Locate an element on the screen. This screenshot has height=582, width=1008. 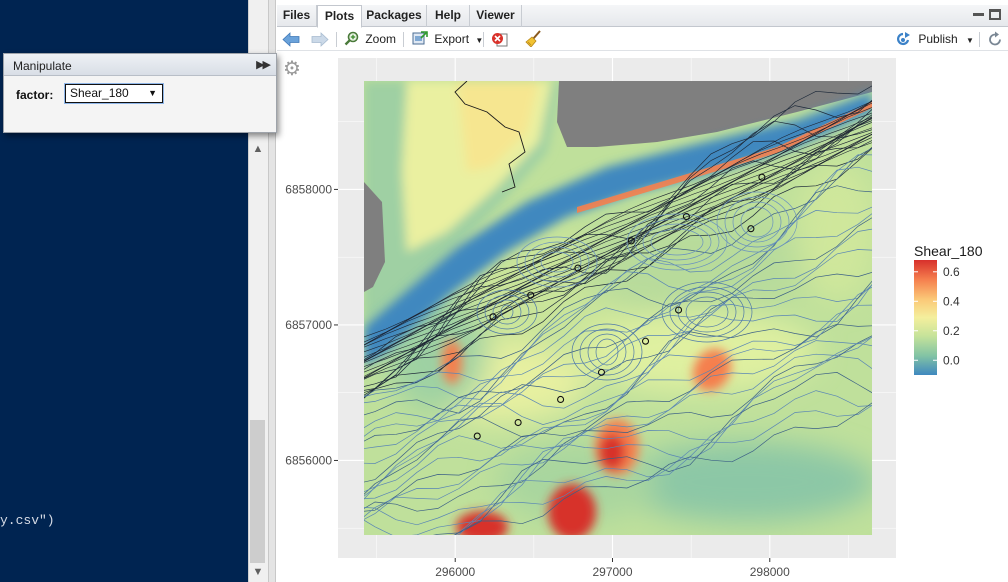
console-output-text: y.csv") is located at coordinates (27, 520).